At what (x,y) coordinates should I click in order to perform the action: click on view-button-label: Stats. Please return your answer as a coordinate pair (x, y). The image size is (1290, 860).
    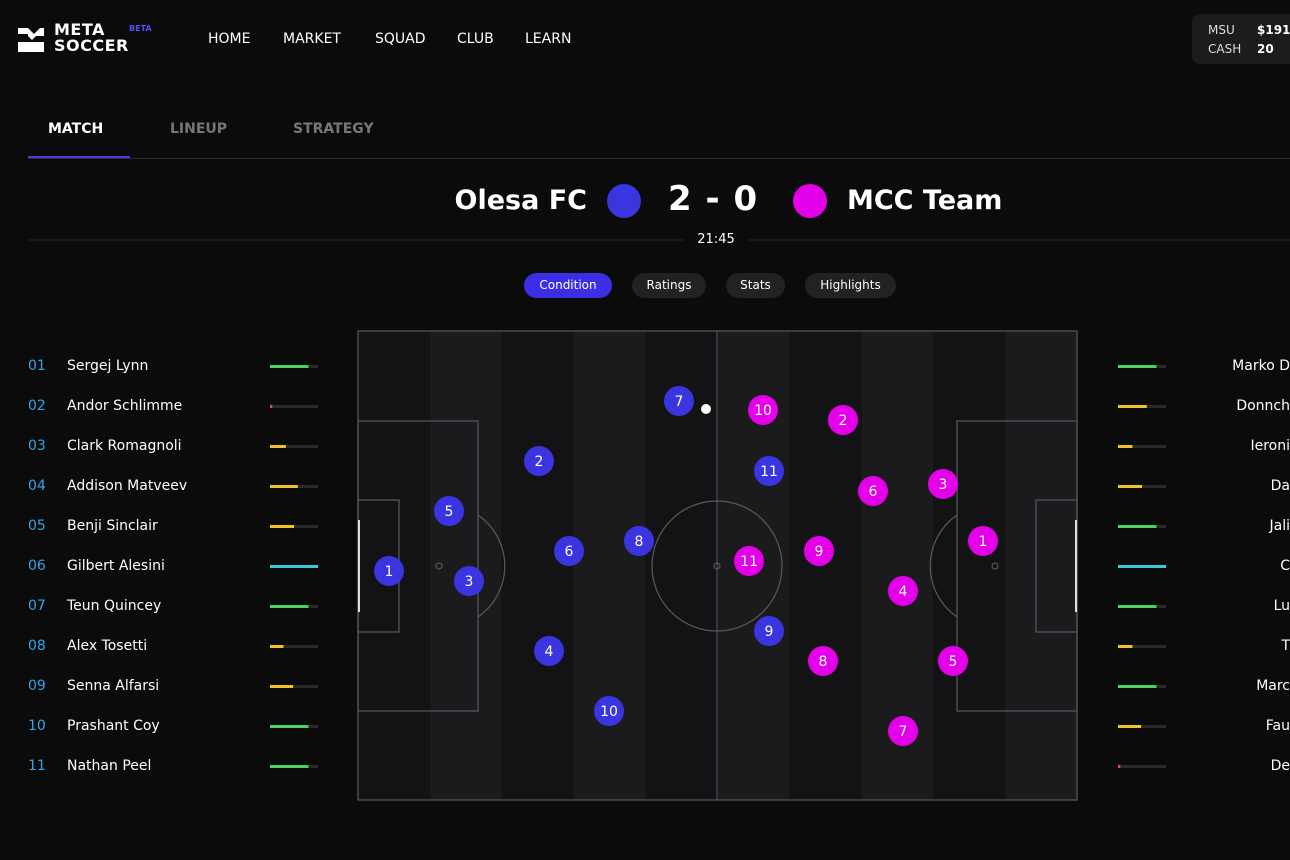
    Looking at the image, I should click on (755, 285).